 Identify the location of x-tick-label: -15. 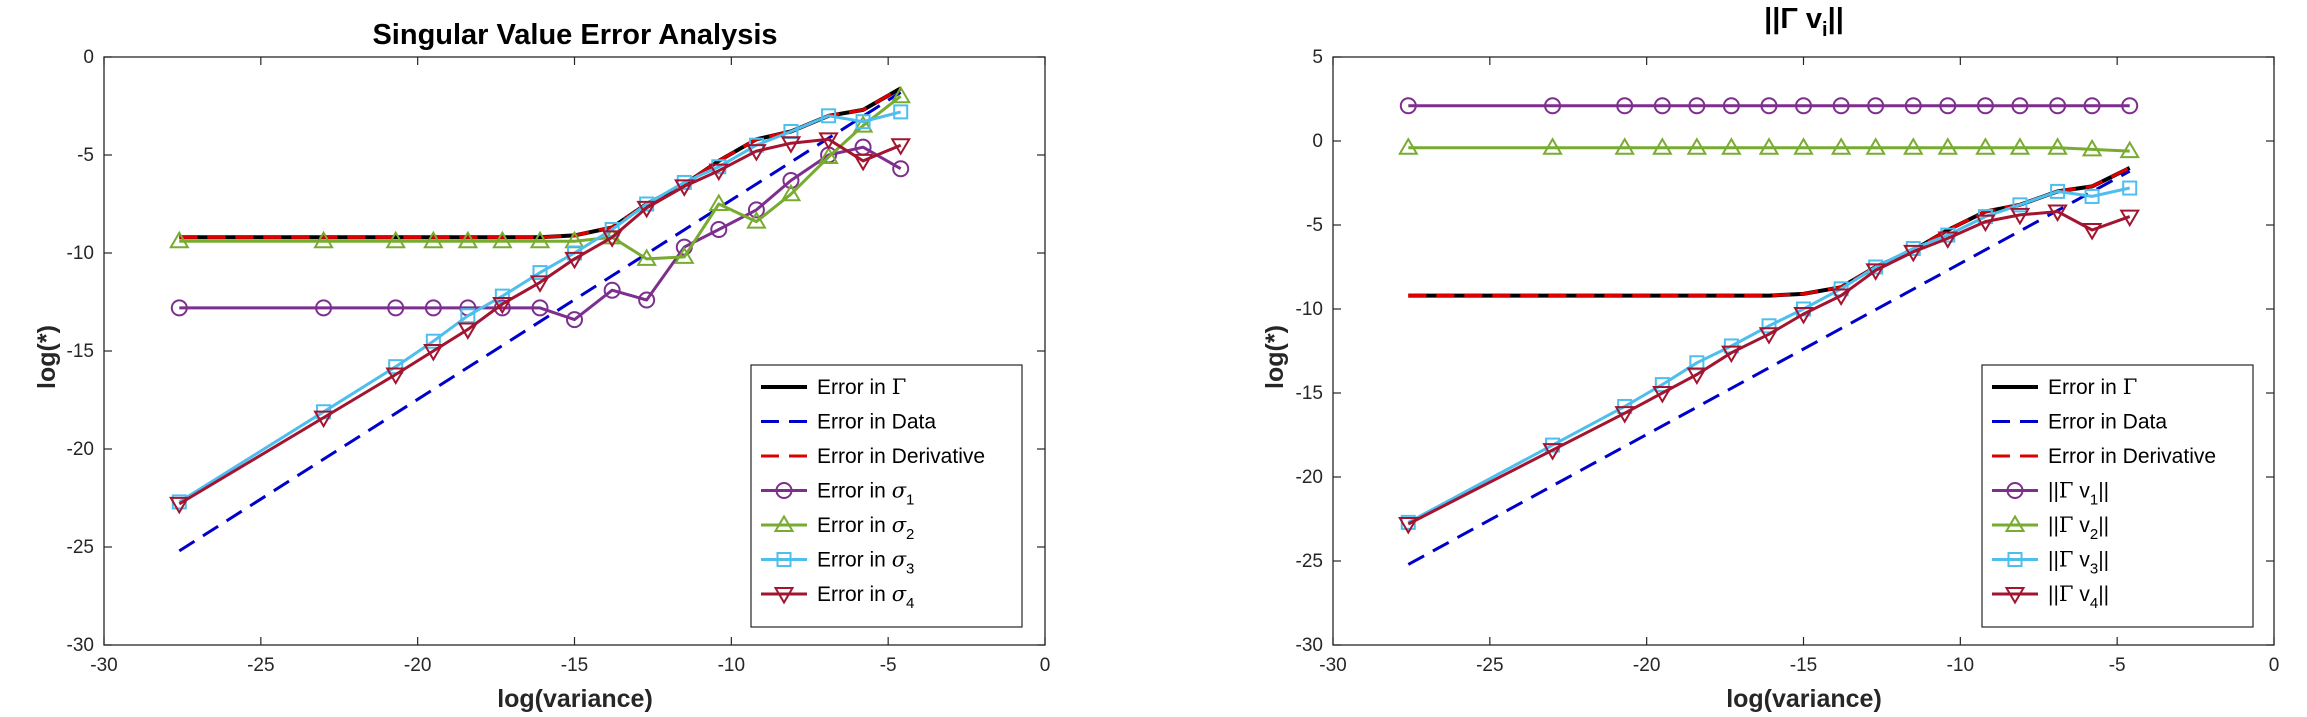
(1803, 665).